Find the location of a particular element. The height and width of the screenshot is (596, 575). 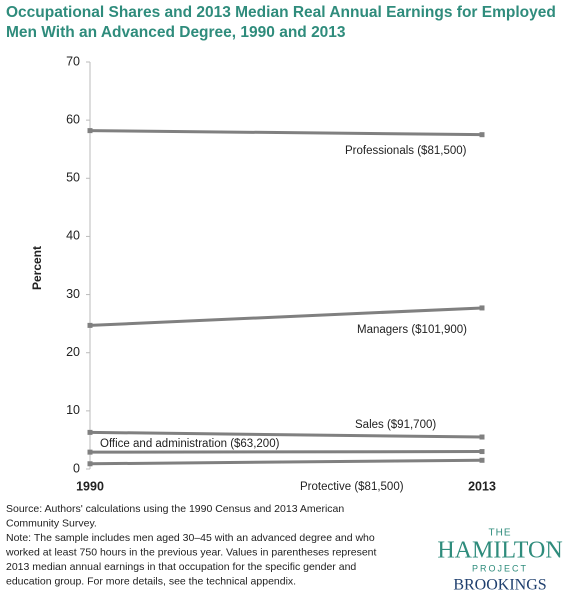

y-tick-label: 60 is located at coordinates (73, 119).